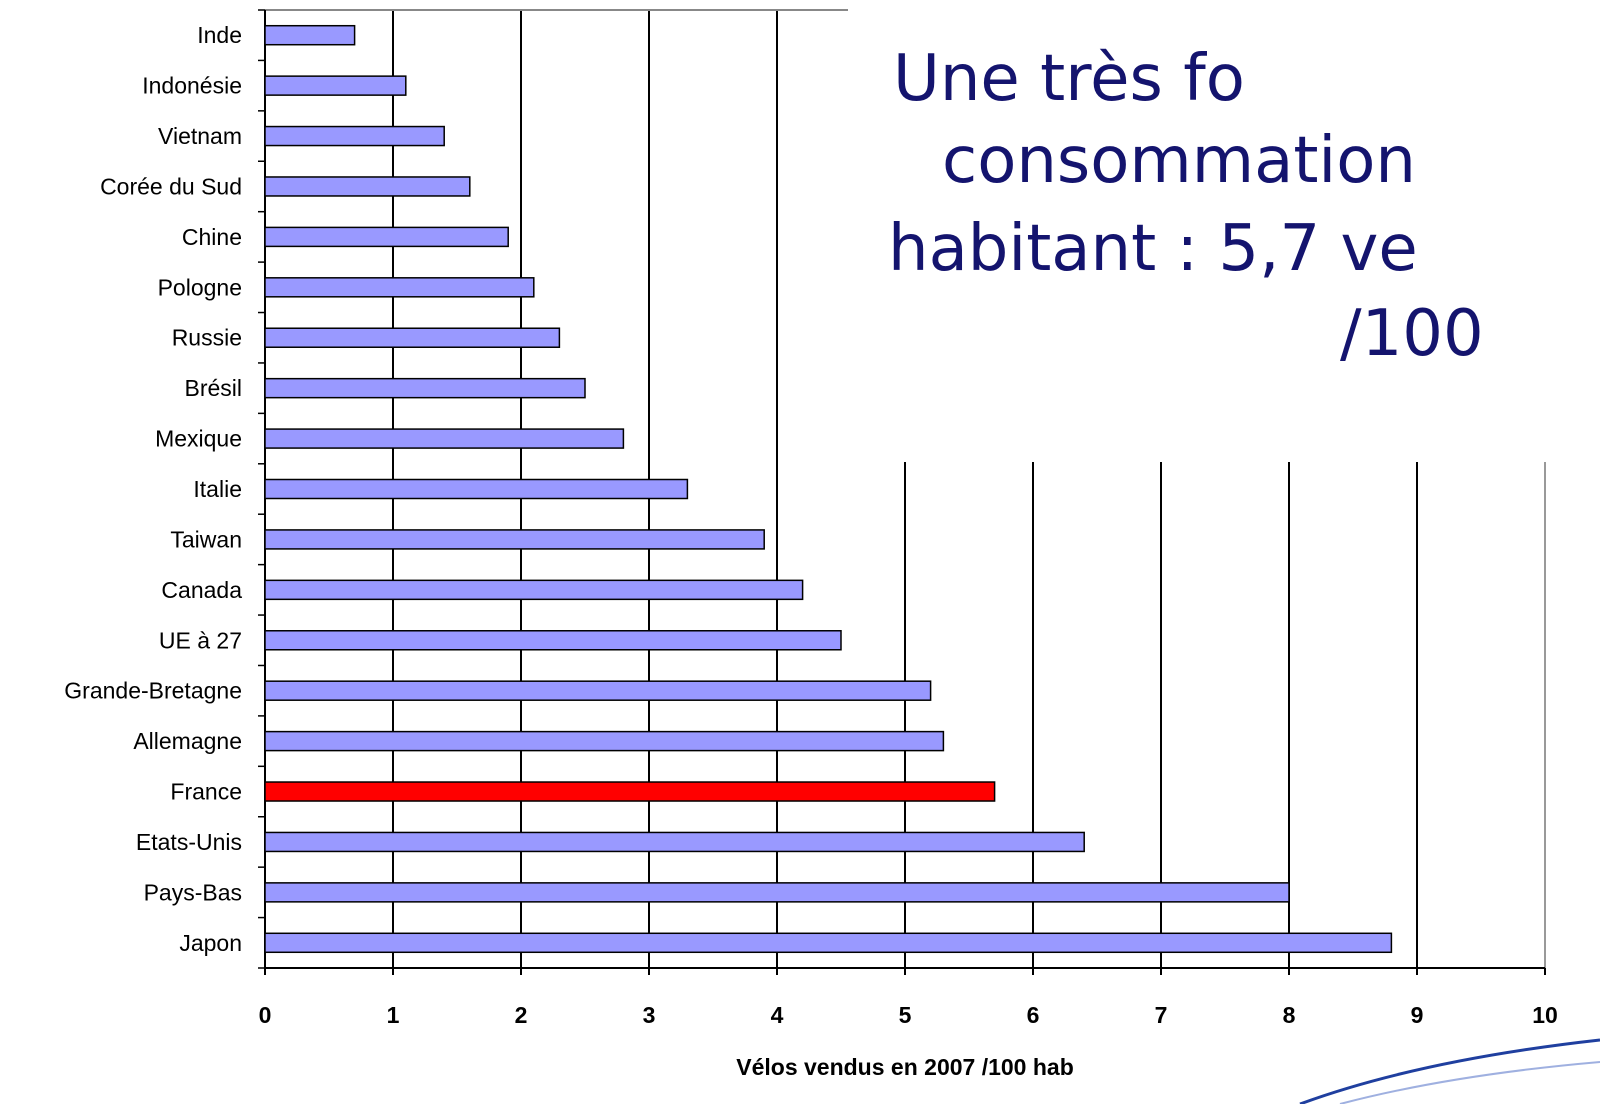 This screenshot has height=1104, width=1600. Describe the element at coordinates (1412, 334) in the screenshot. I see `title-line: /100` at that location.